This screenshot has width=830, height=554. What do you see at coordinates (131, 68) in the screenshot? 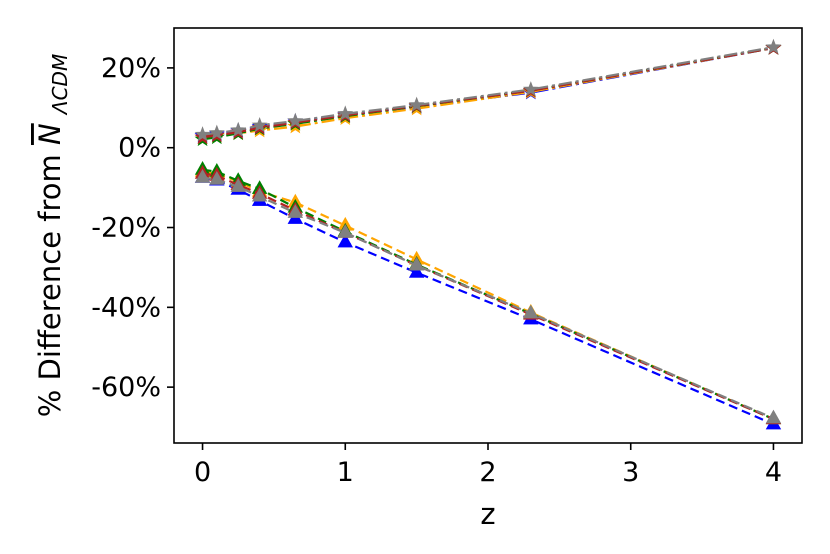
I see `y-tick-label: 20%` at bounding box center [131, 68].